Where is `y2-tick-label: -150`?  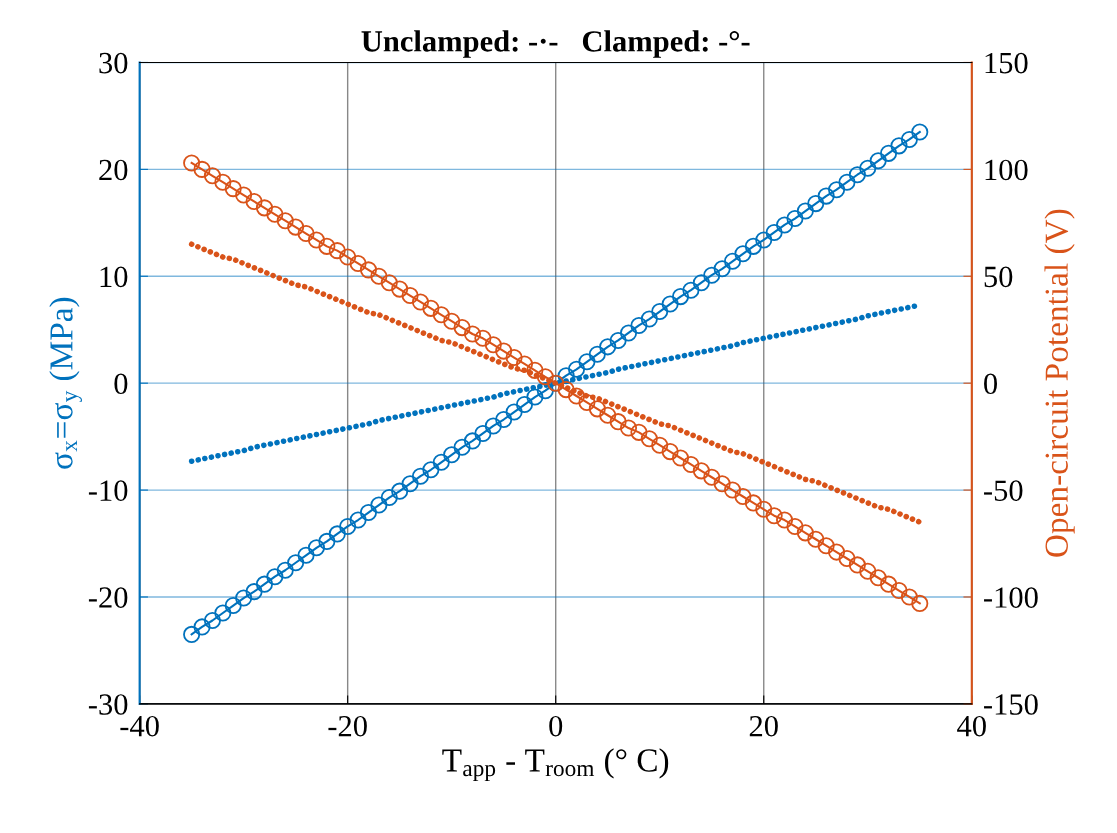
y2-tick-label: -150 is located at coordinates (1011, 704).